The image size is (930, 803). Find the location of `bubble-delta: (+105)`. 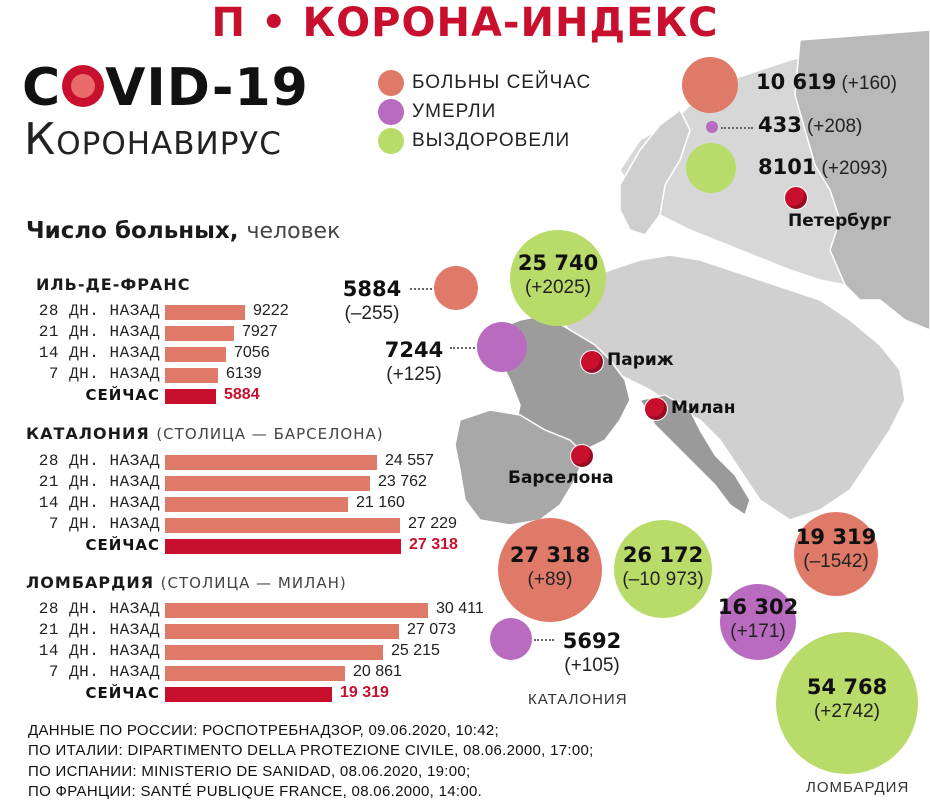

bubble-delta: (+105) is located at coordinates (592, 666).